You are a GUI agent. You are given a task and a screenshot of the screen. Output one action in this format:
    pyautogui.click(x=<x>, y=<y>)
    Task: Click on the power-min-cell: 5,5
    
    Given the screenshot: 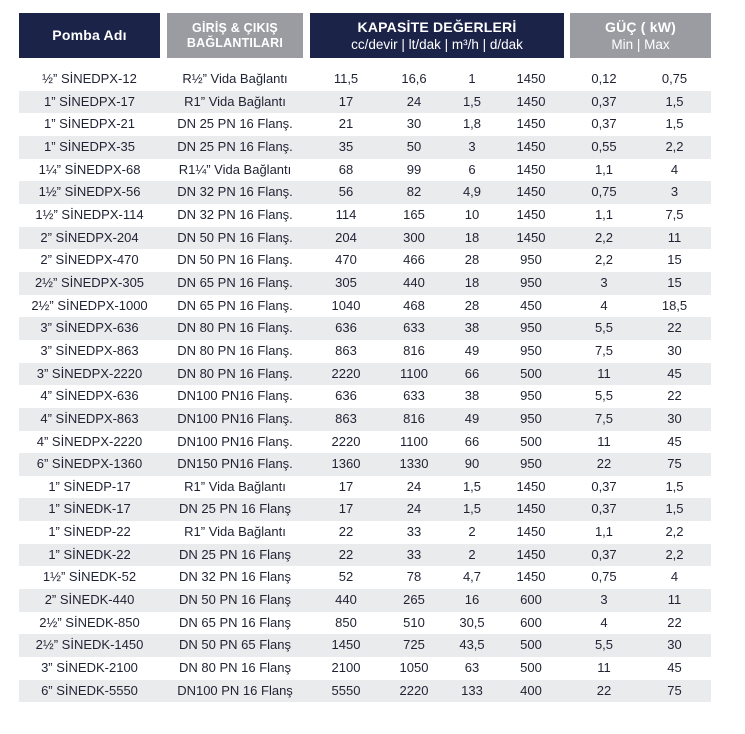 What is the action you would take?
    pyautogui.click(x=604, y=396)
    